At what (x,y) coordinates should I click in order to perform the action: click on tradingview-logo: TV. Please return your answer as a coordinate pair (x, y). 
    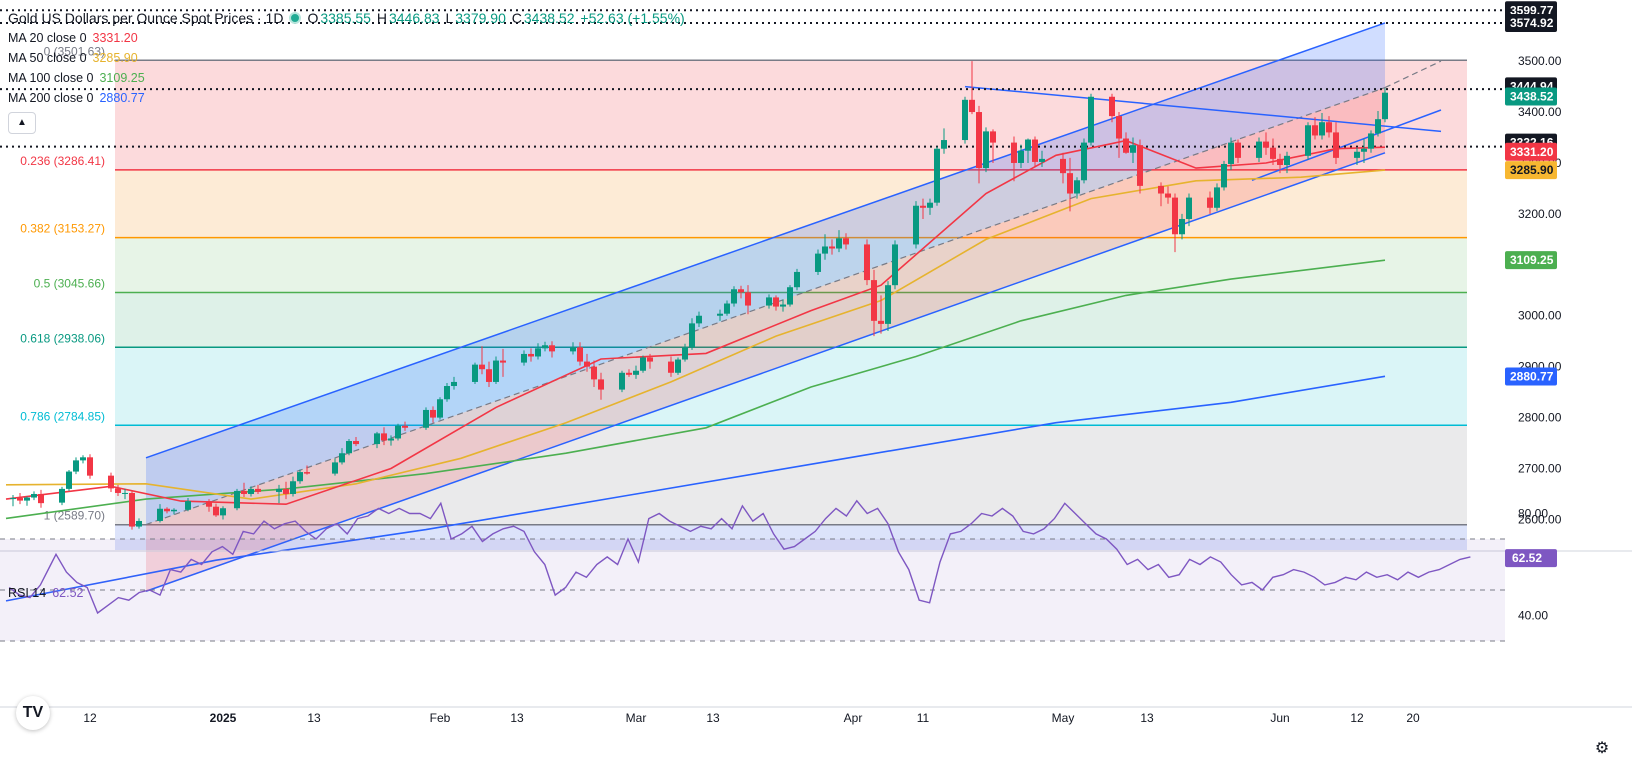
    Looking at the image, I should click on (33, 713).